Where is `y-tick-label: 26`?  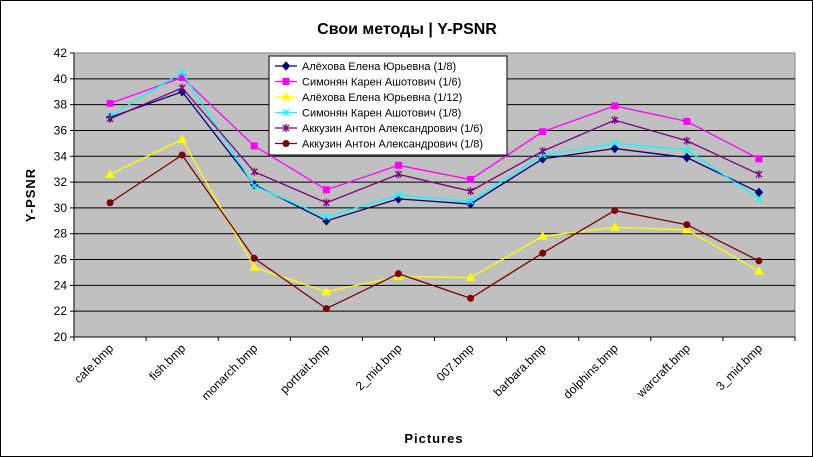
y-tick-label: 26 is located at coordinates (61, 260).